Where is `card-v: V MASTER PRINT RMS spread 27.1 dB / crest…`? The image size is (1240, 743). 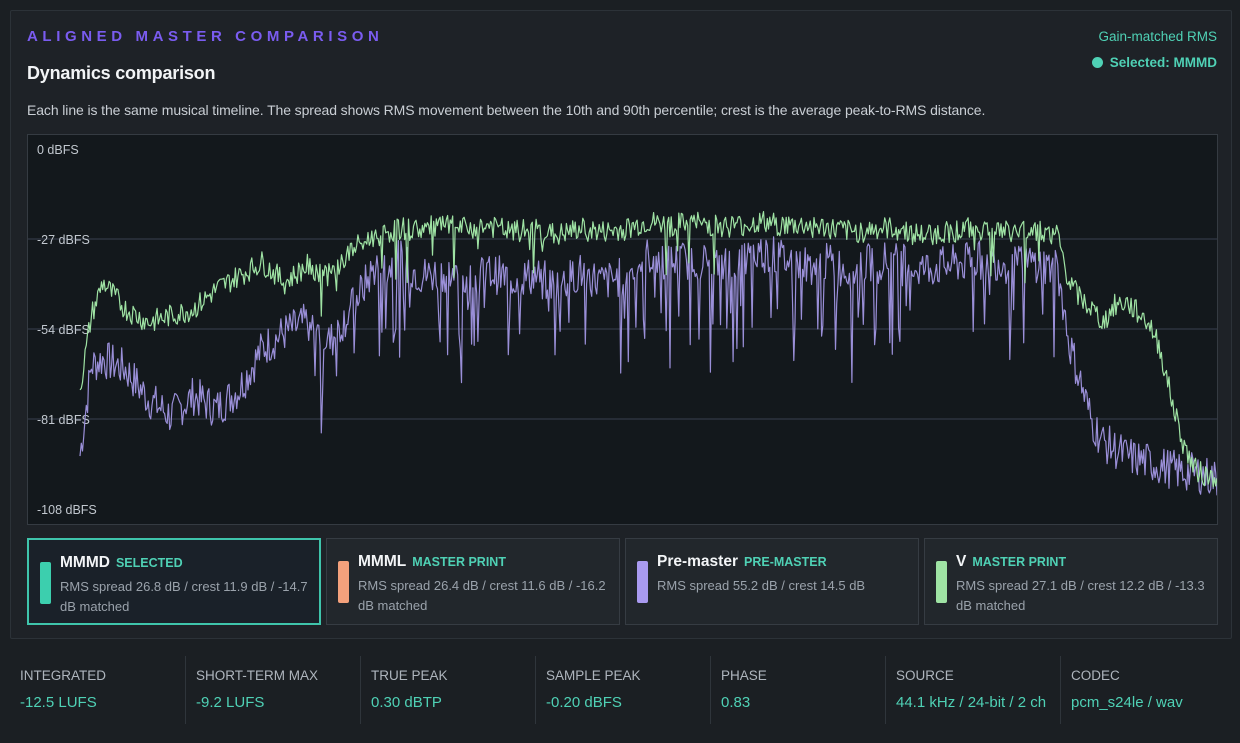 card-v: V MASTER PRINT RMS spread 27.1 dB / crest… is located at coordinates (1071, 581).